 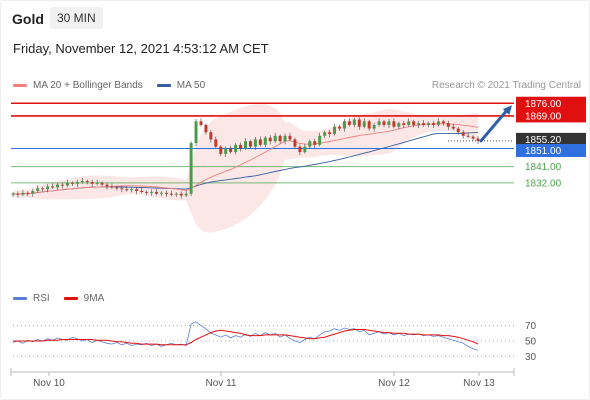 I want to click on x-tick-label-Nov-12: Nov 12, so click(x=394, y=383).